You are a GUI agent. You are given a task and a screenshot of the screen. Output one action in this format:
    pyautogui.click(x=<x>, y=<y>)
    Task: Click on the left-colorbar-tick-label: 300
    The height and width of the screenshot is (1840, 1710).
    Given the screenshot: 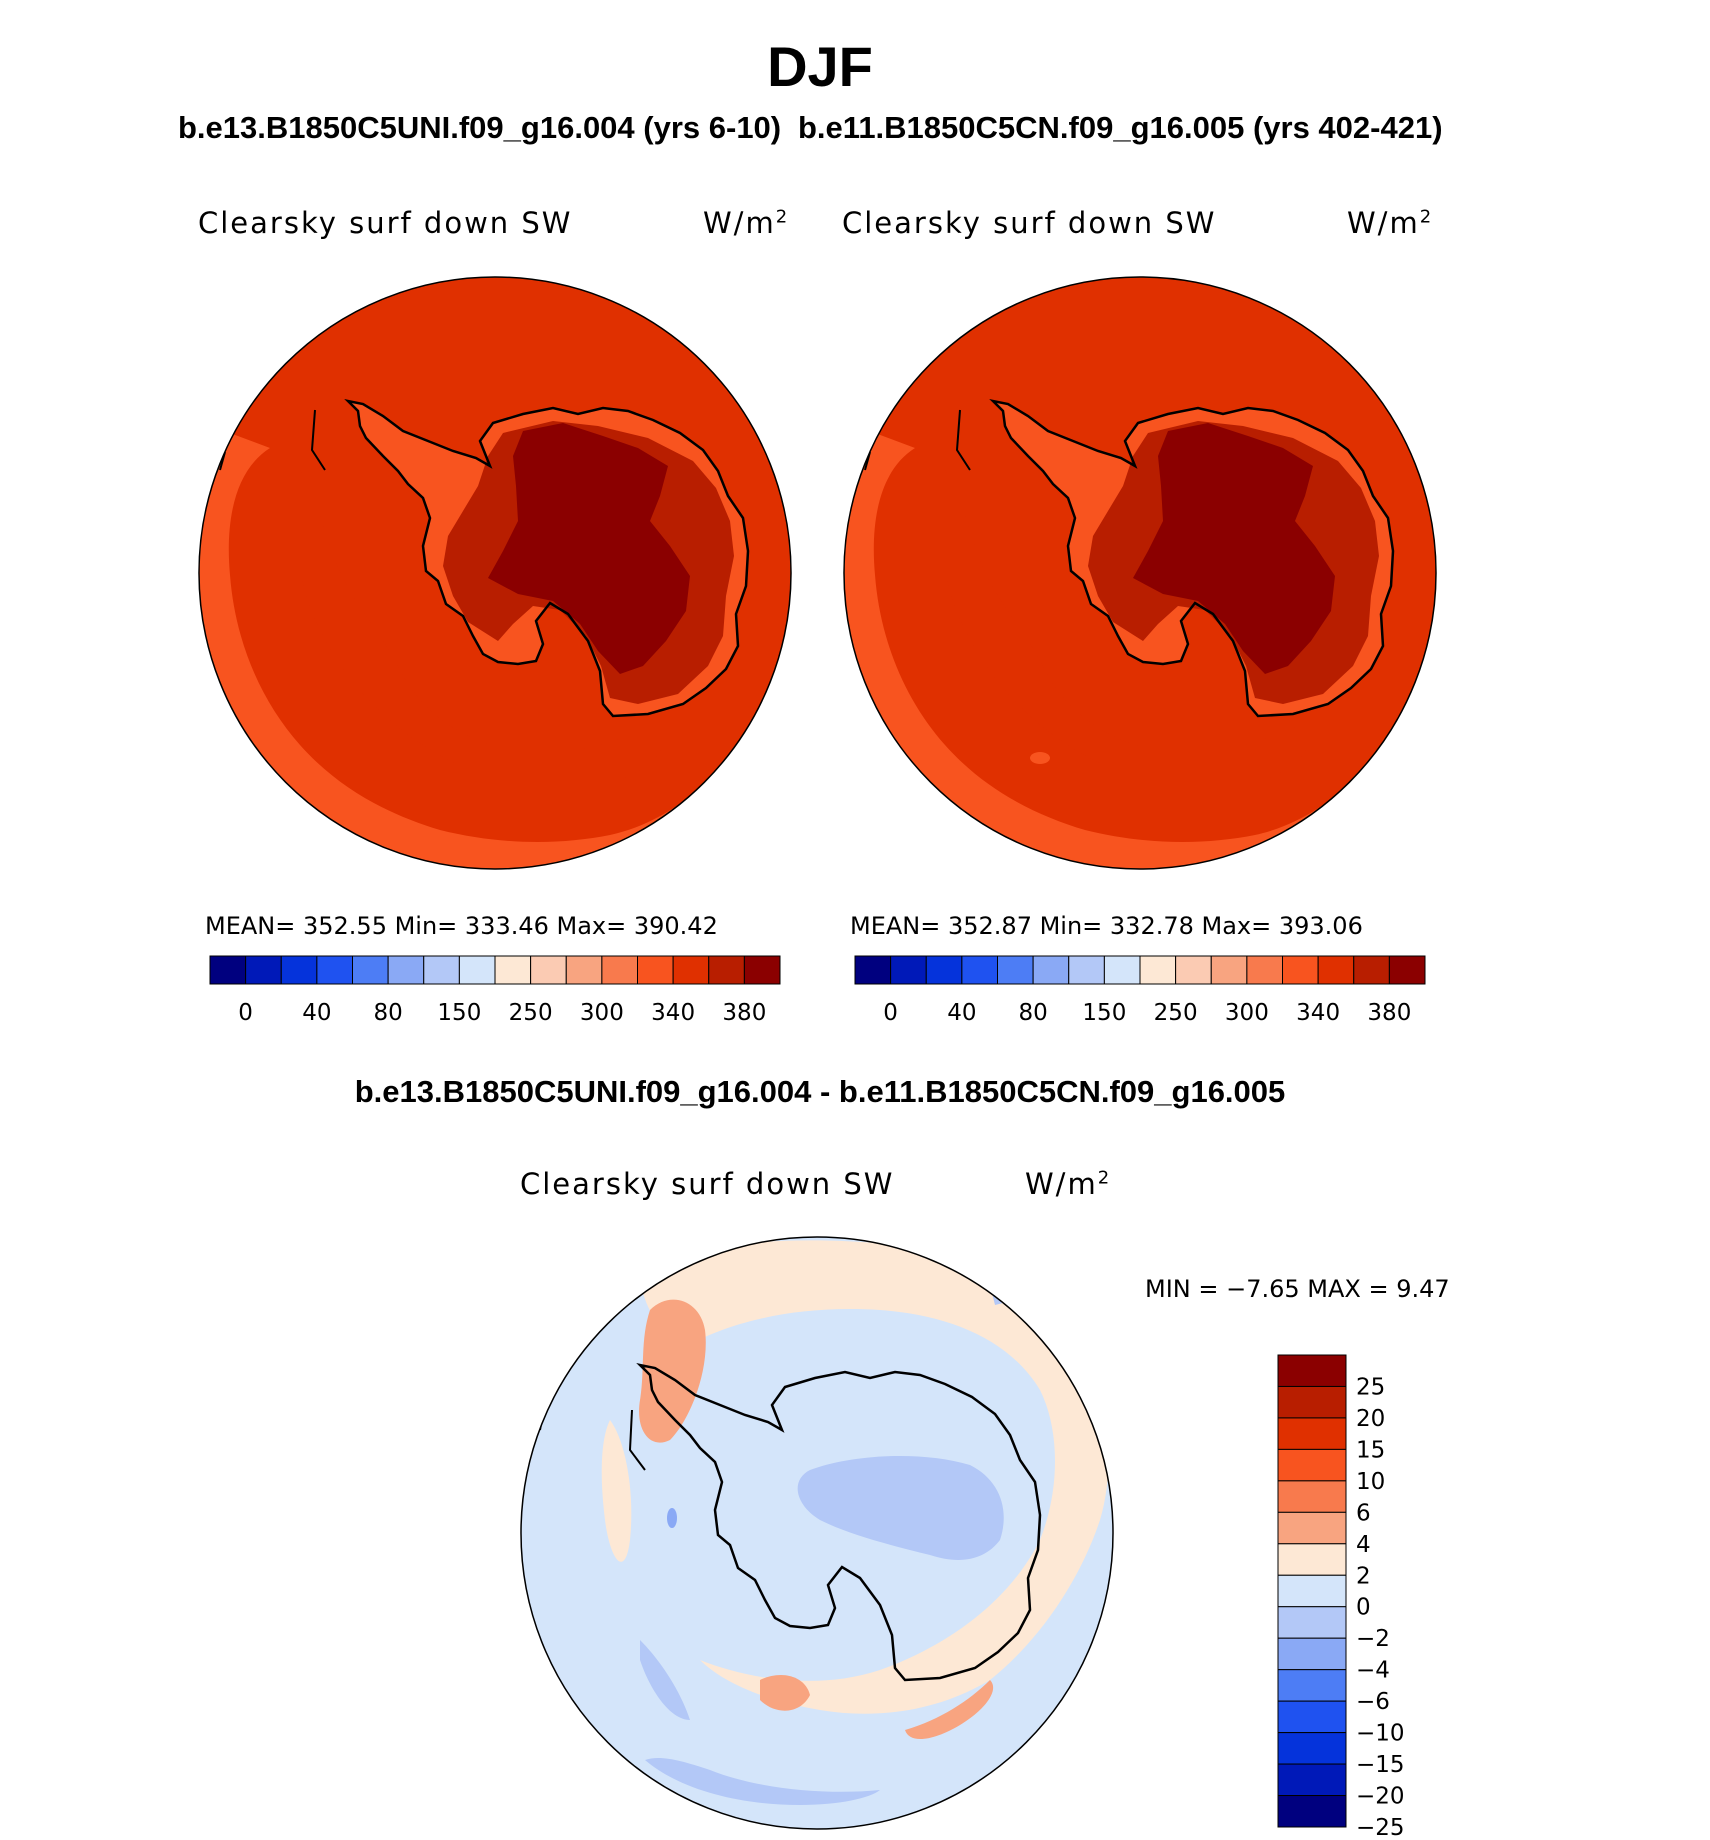 What is the action you would take?
    pyautogui.click(x=602, y=1013)
    